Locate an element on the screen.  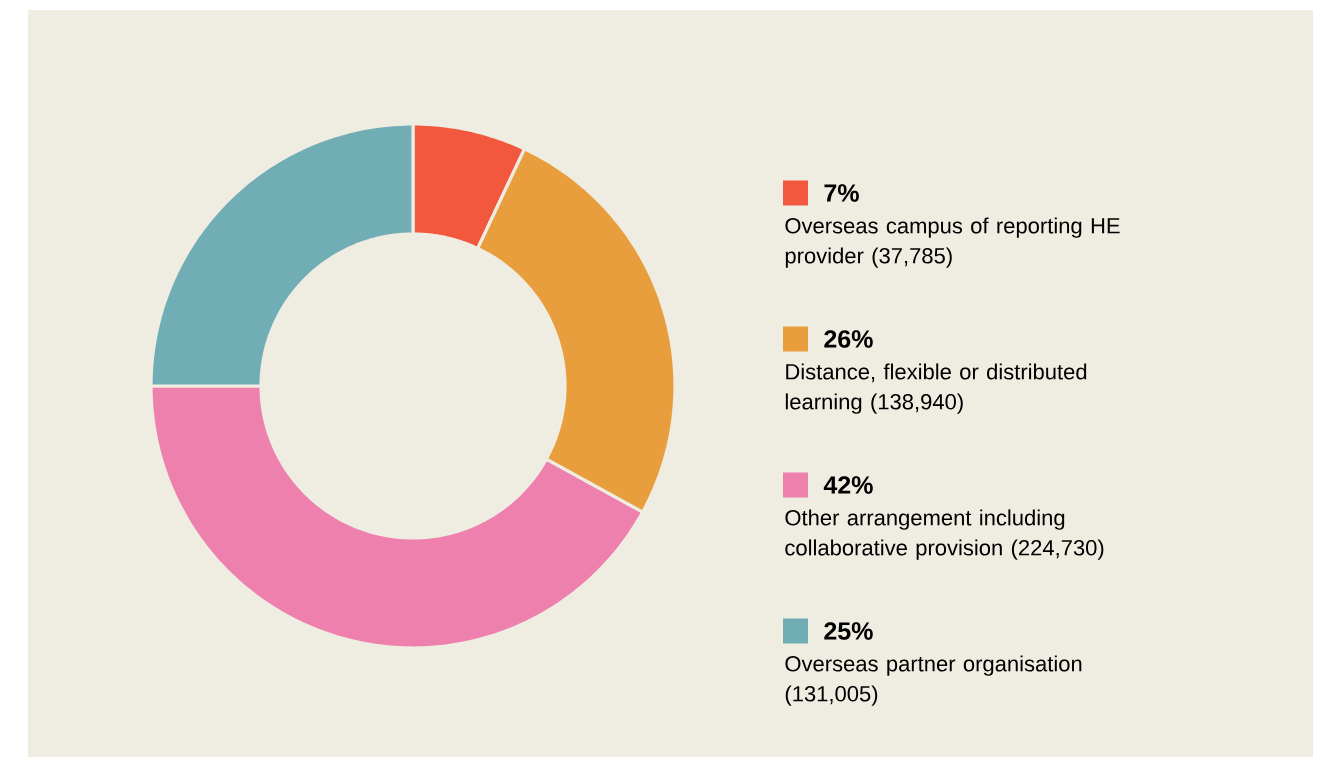
legend-label: Overseas campus of reporting HE provider (37,785) is located at coordinates (952, 242).